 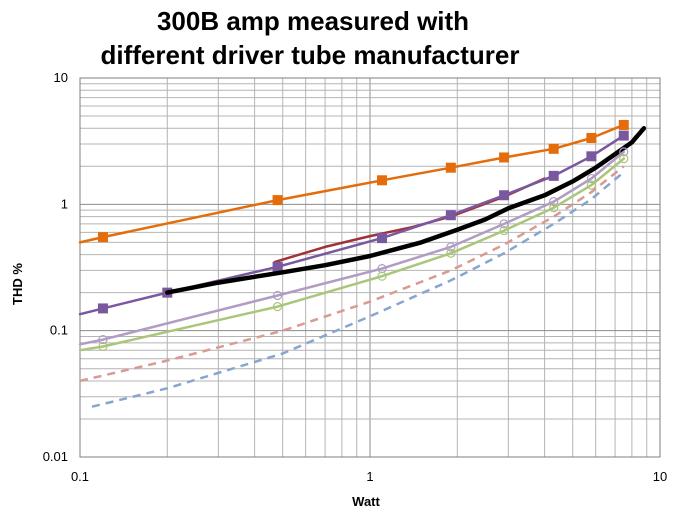 What do you see at coordinates (64, 203) in the screenshot?
I see `y-tick-label: 1` at bounding box center [64, 203].